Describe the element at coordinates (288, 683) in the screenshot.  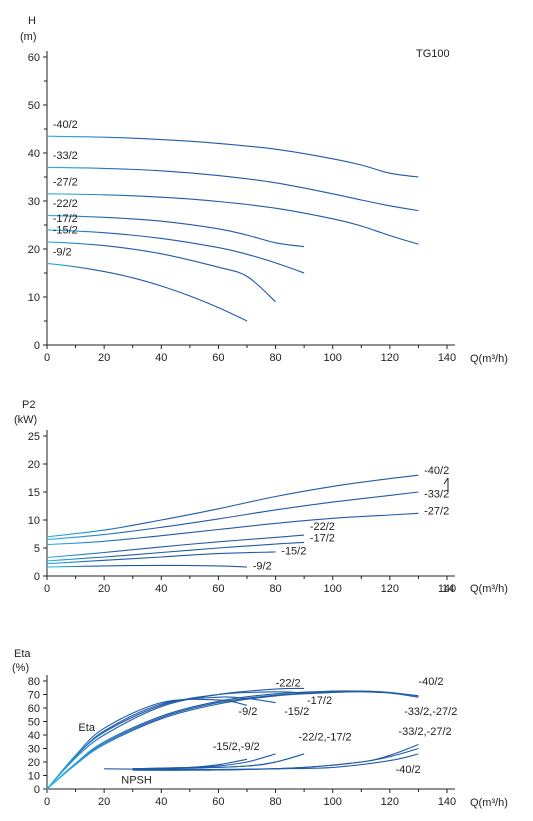
I see `eta-series-label: -22/2` at that location.